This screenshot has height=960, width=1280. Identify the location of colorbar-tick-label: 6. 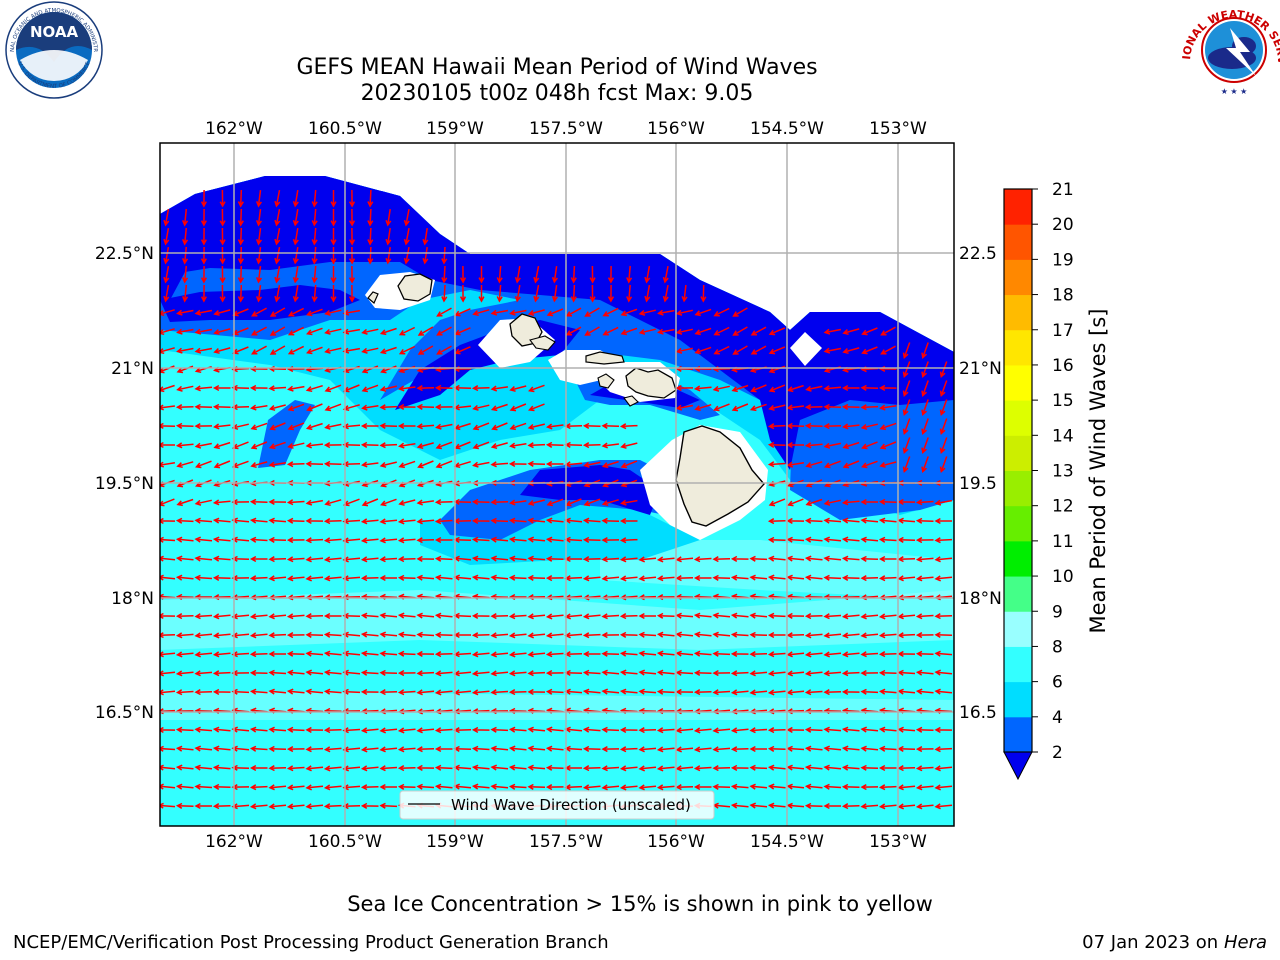
(1057, 683).